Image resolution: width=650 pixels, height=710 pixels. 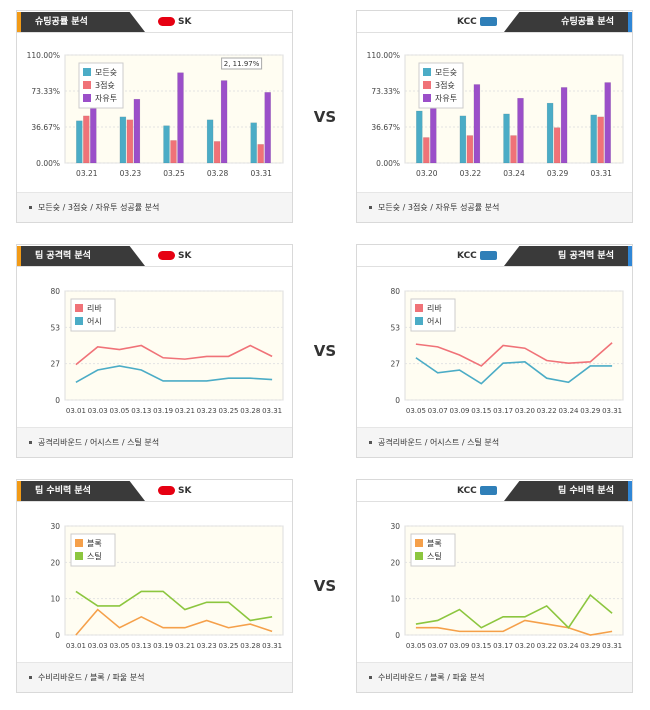 I want to click on y-tick-label: 10, so click(x=55, y=599).